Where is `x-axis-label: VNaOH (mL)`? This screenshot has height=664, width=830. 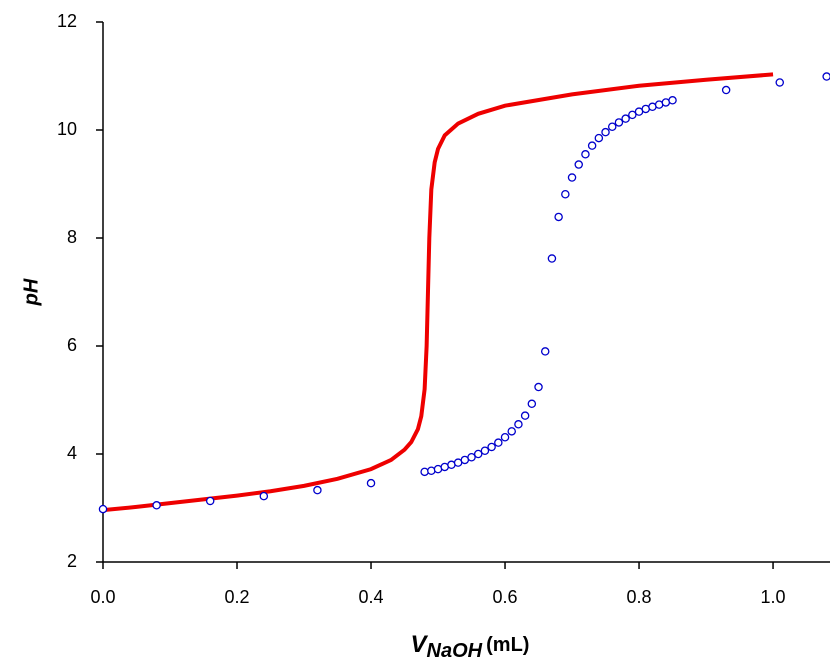
x-axis-label: VNaOH (mL) is located at coordinates (470, 646).